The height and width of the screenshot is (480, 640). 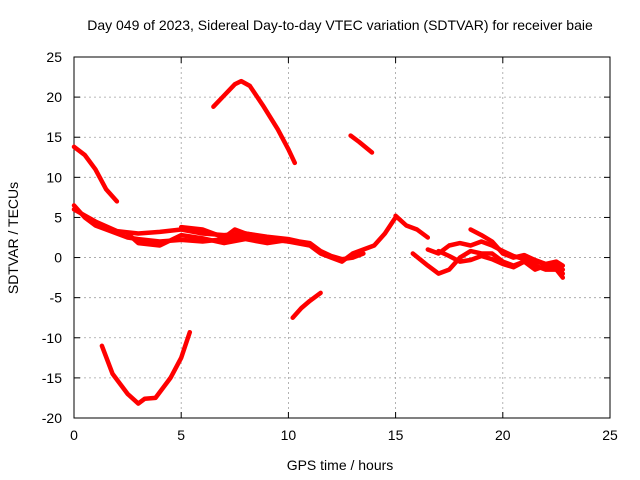 I want to click on x-tick-label: 5, so click(x=181, y=435).